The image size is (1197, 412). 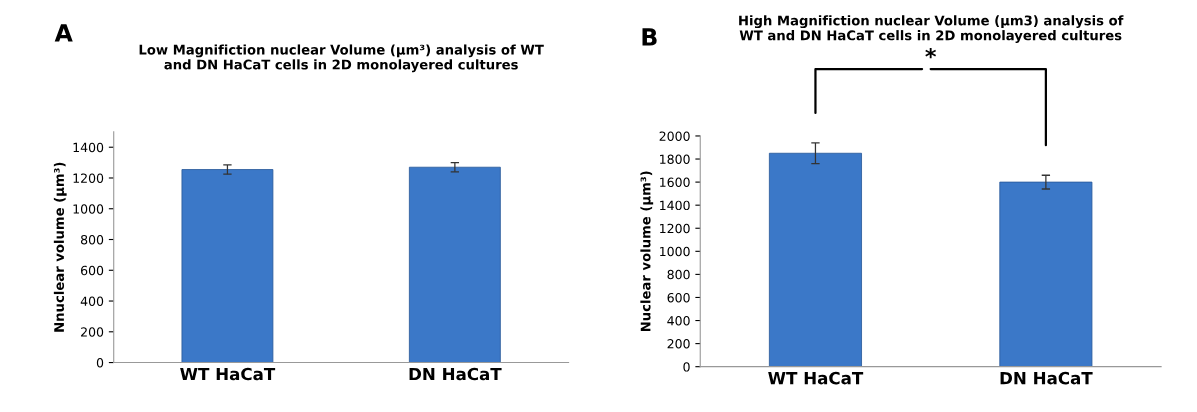 I want to click on chart-title: High Magnifiction nuclear Volume (µm3) analysis of WT and DN HaCaT cells in 2D monolayered cultures, so click(x=931, y=29).